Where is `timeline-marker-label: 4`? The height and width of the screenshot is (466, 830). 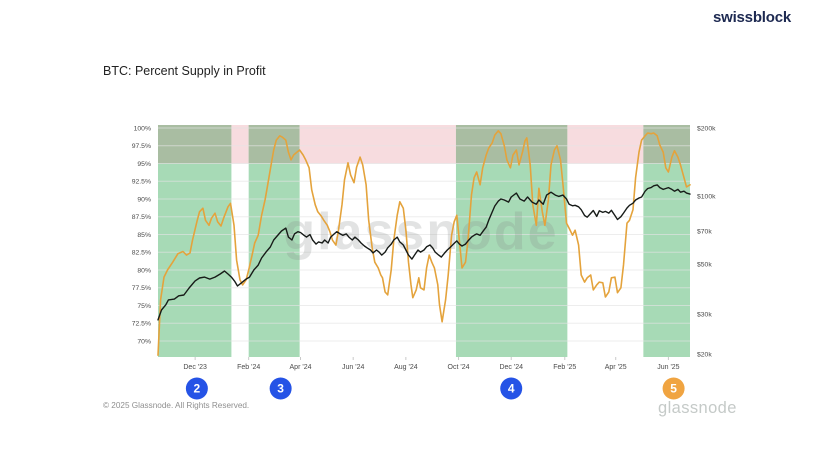
timeline-marker-label: 4 is located at coordinates (511, 389).